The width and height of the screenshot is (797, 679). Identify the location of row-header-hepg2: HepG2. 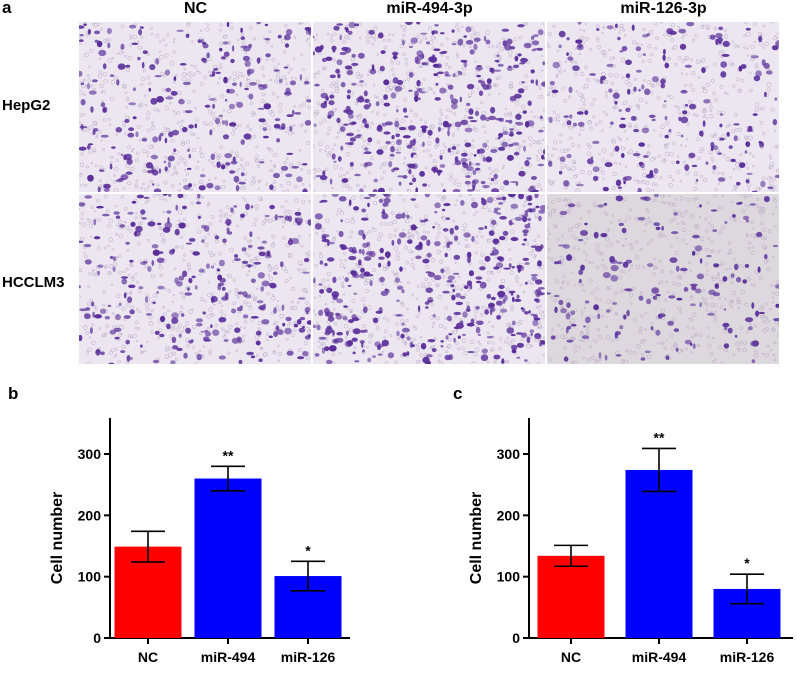
(26, 105).